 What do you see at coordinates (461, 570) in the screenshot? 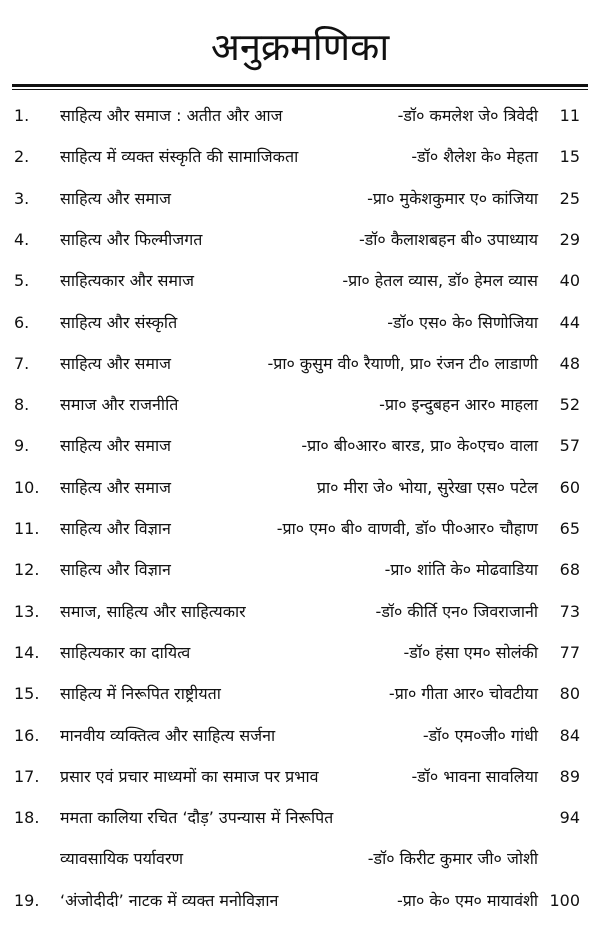
I see `entry-author: -प्रा० शांति के० मोढवाडिया` at bounding box center [461, 570].